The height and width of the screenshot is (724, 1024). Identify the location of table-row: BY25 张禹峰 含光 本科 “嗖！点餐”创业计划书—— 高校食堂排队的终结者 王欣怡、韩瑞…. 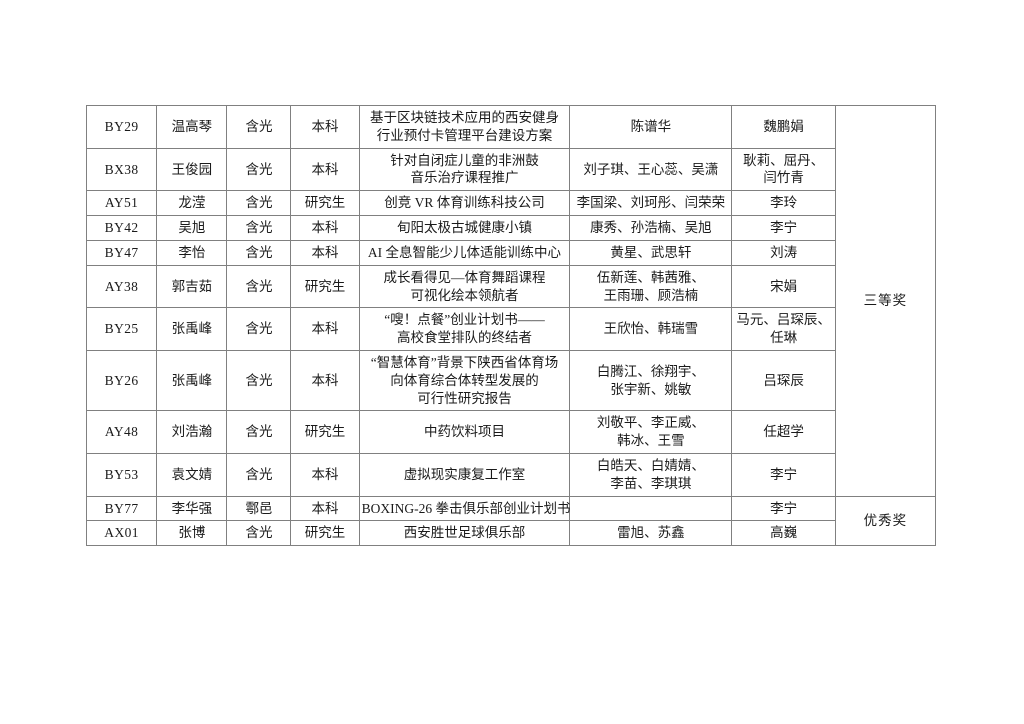
(510, 329).